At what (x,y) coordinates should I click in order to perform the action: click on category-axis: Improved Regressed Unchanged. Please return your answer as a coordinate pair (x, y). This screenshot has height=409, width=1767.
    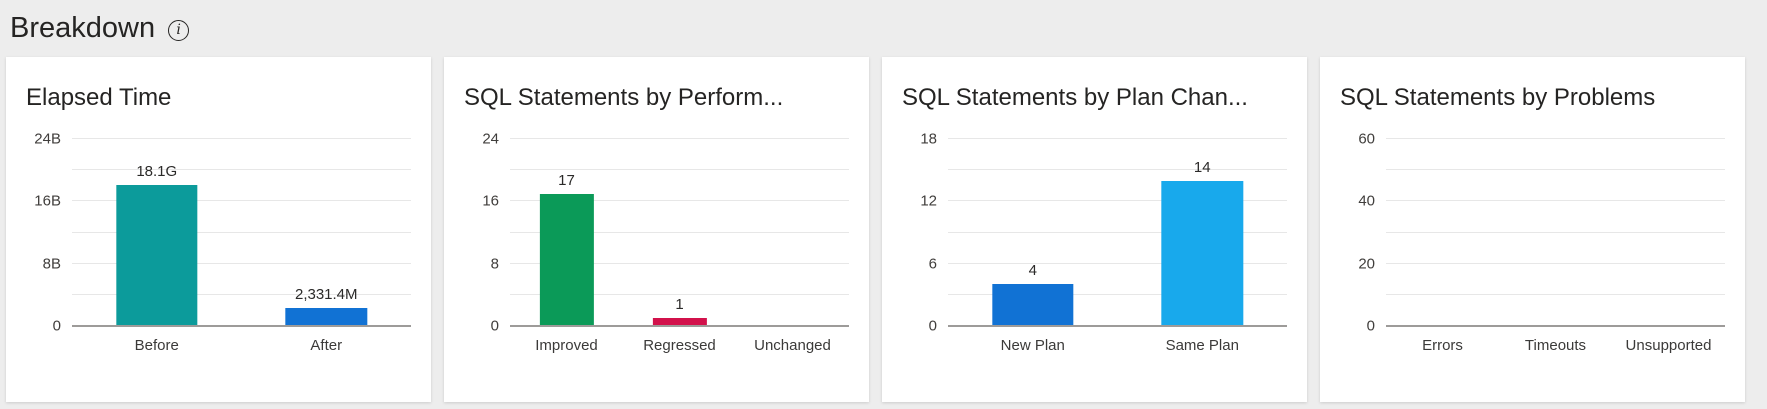
    Looking at the image, I should click on (656, 345).